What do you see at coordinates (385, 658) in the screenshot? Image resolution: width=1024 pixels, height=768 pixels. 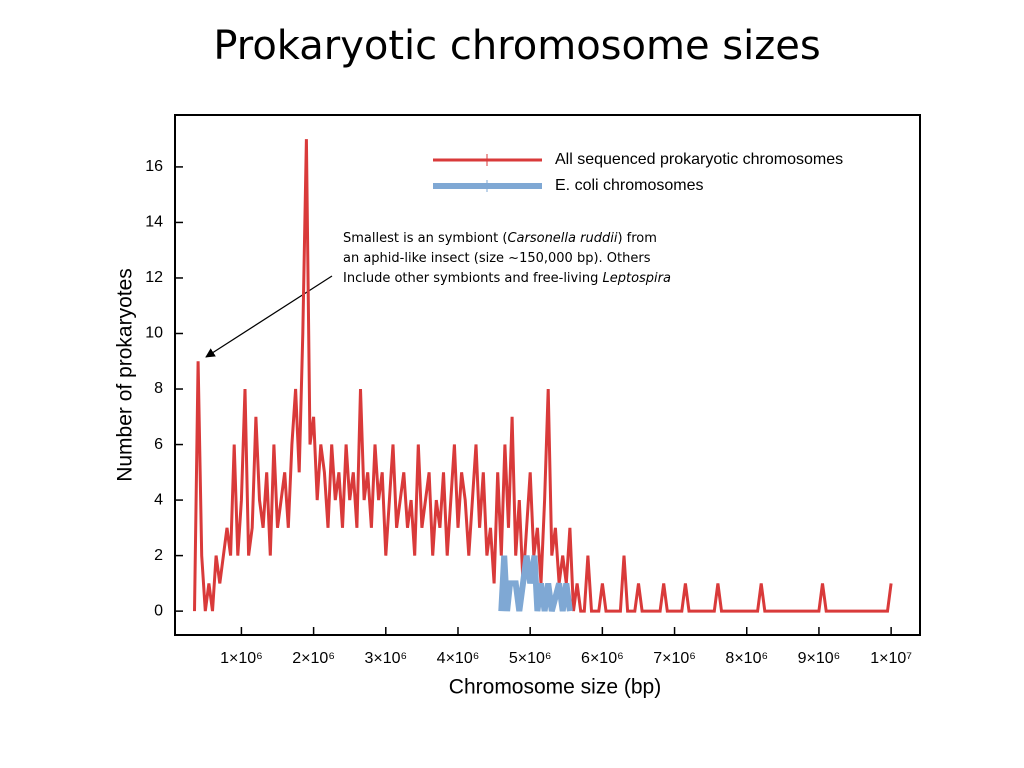 I see `x-tick-label: 3×10⁶` at bounding box center [385, 658].